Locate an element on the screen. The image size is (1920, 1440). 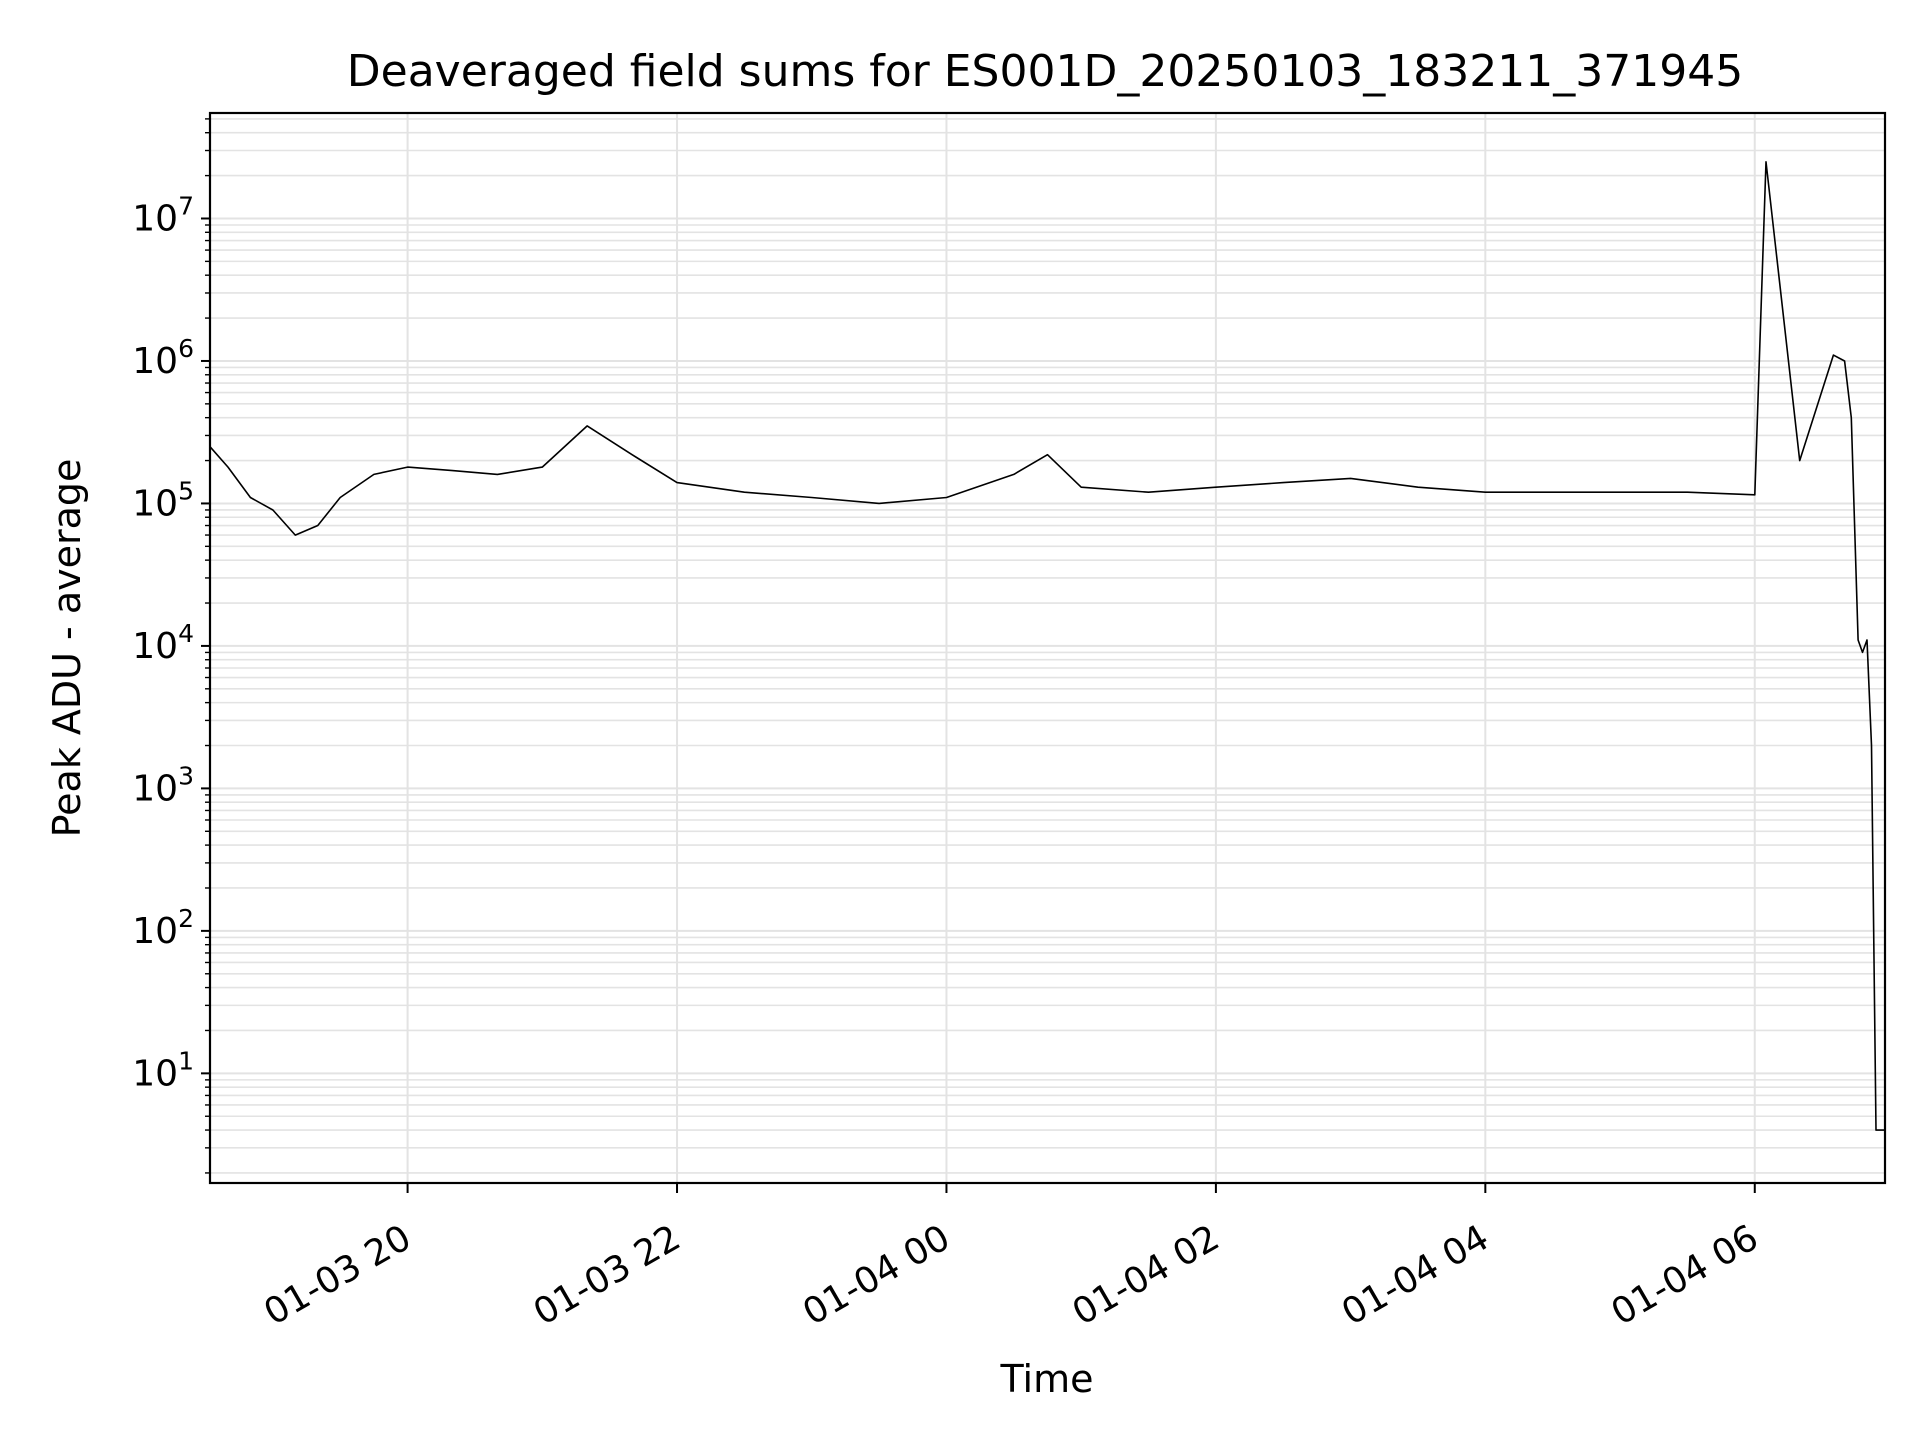
y-tick-label: 10⁷ is located at coordinates (163, 215).